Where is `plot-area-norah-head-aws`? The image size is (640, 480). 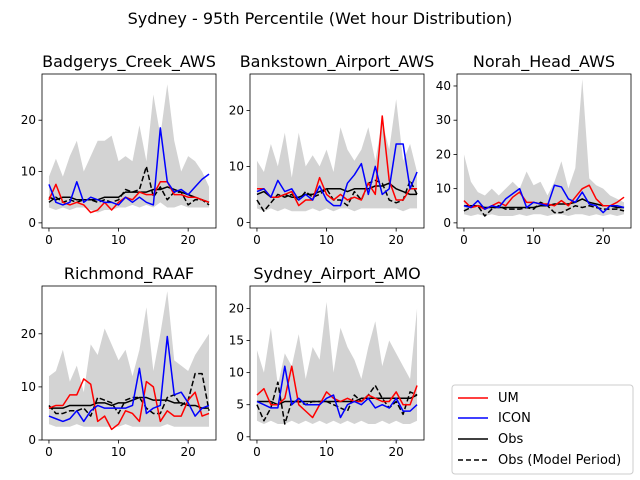 plot-area-norah-head-aws is located at coordinates (544, 148).